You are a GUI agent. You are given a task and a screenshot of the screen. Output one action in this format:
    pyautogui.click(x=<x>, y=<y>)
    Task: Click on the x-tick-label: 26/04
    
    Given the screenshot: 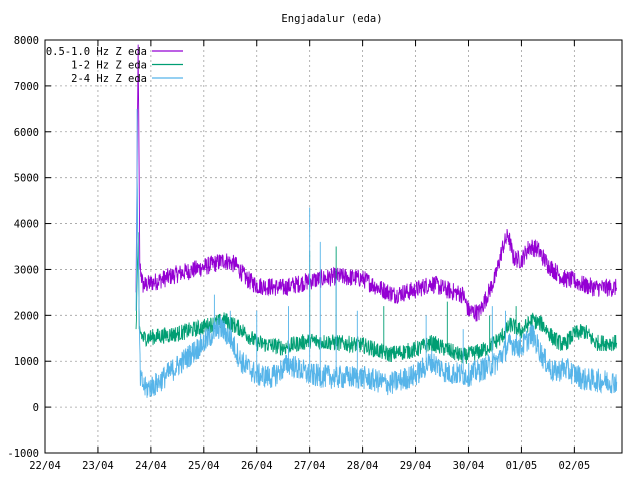 What is the action you would take?
    pyautogui.click(x=257, y=466)
    